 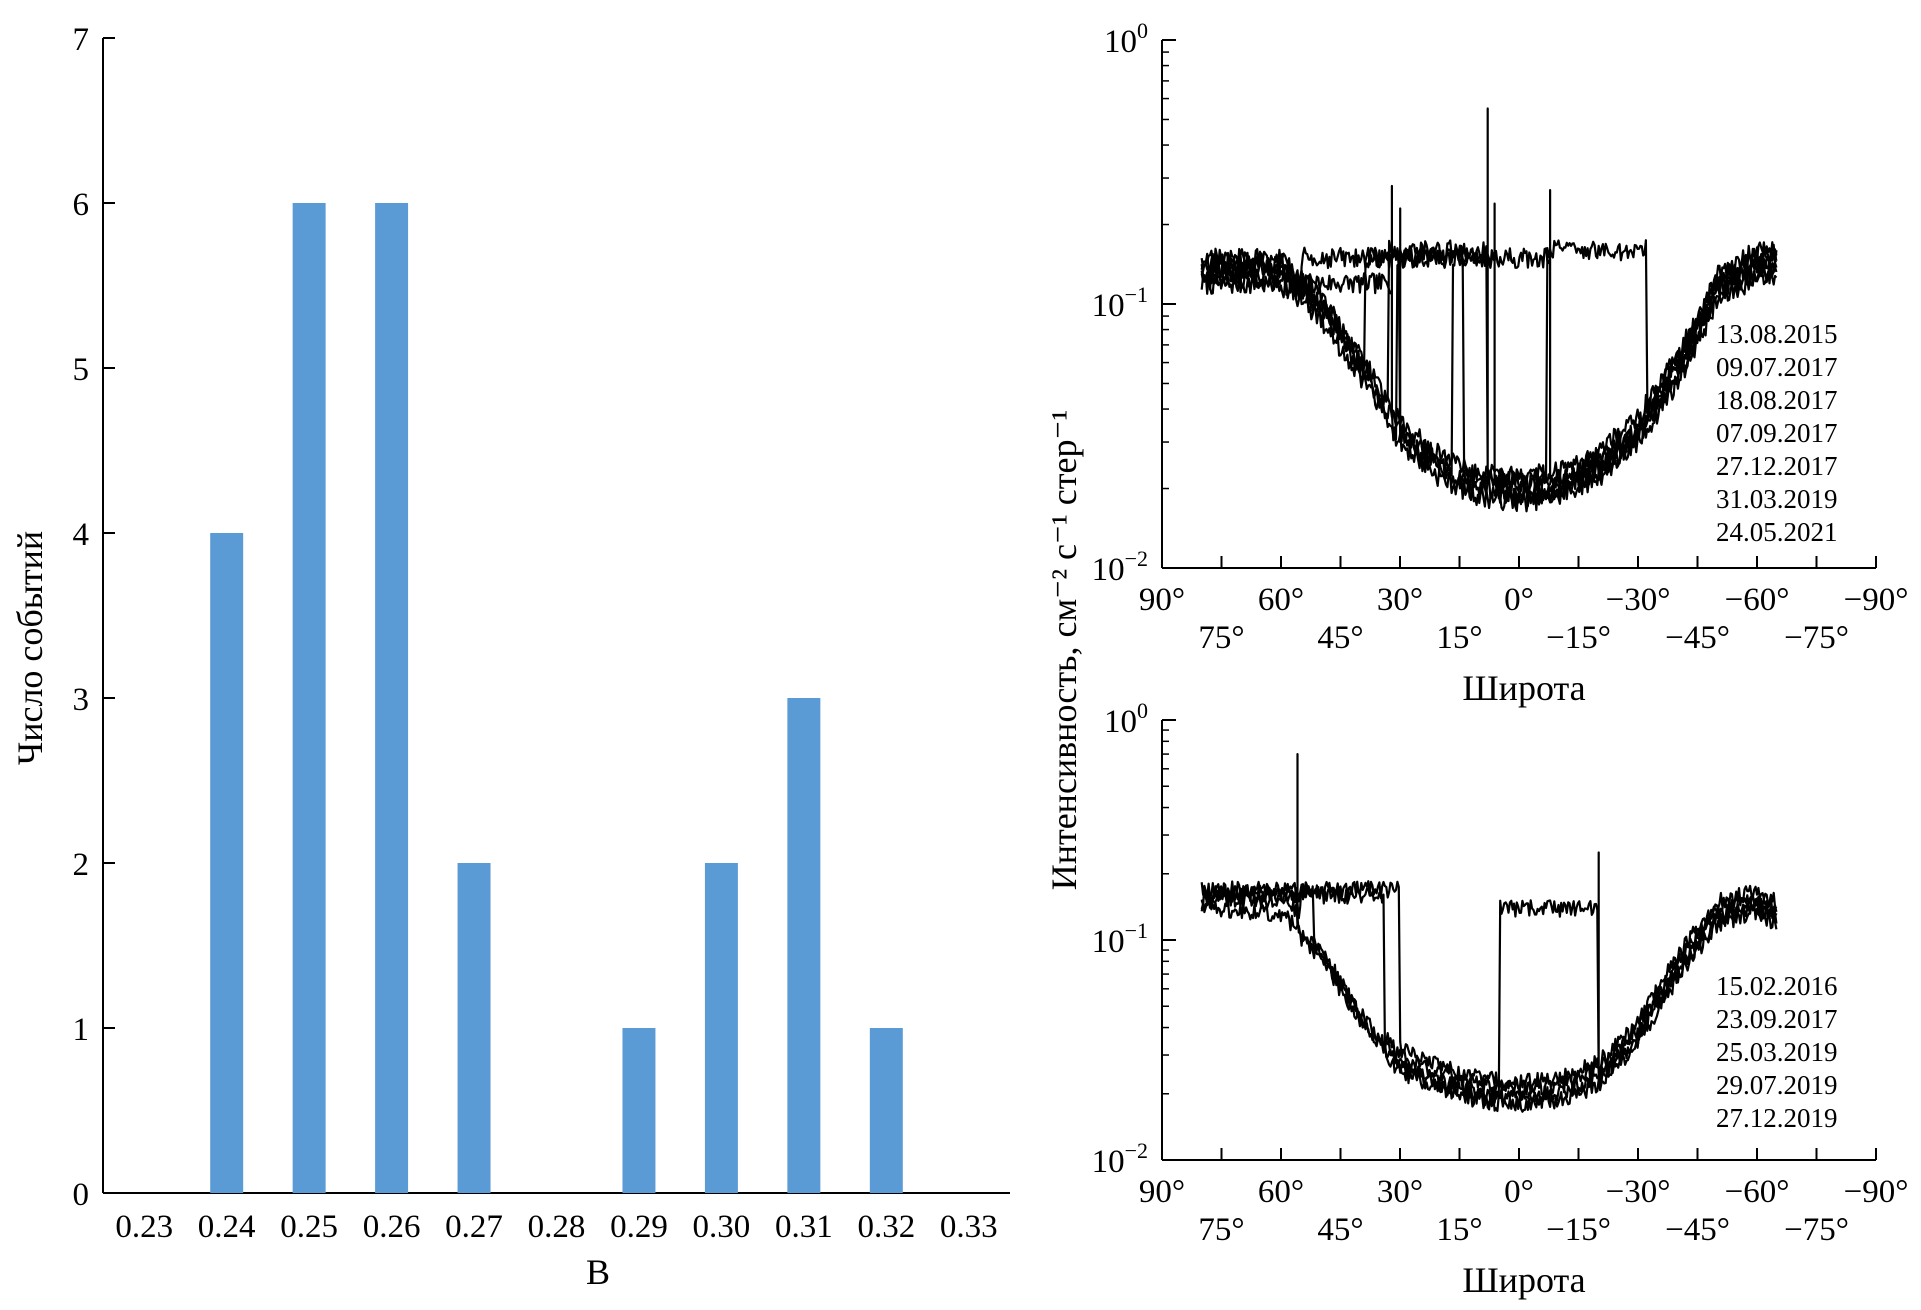 I want to click on legend-entry: 27.12.2019, so click(x=1777, y=1118).